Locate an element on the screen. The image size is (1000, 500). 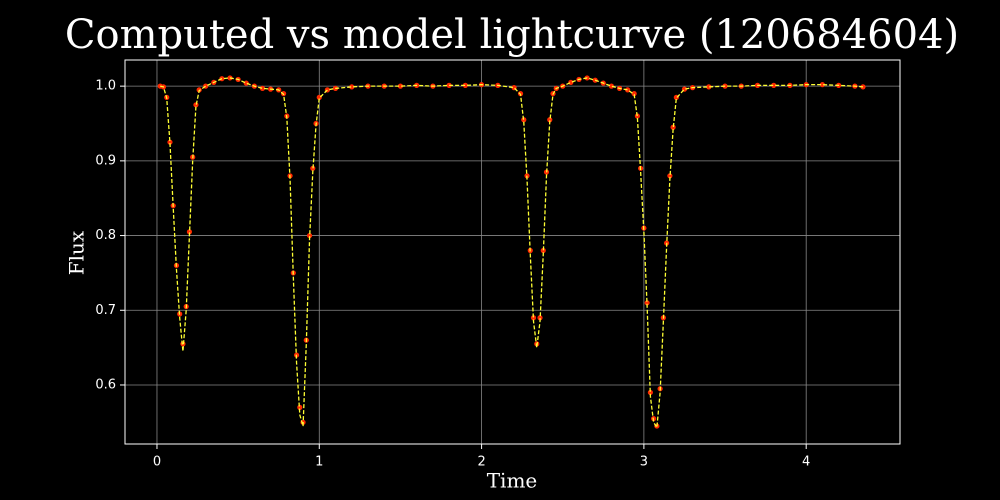
x-tick-label: 4 is located at coordinates (806, 462).